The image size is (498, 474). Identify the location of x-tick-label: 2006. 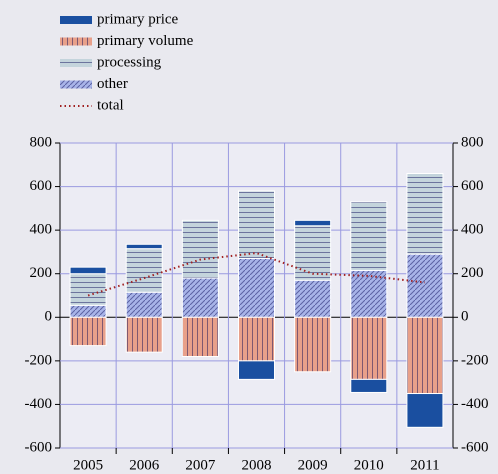
(144, 465).